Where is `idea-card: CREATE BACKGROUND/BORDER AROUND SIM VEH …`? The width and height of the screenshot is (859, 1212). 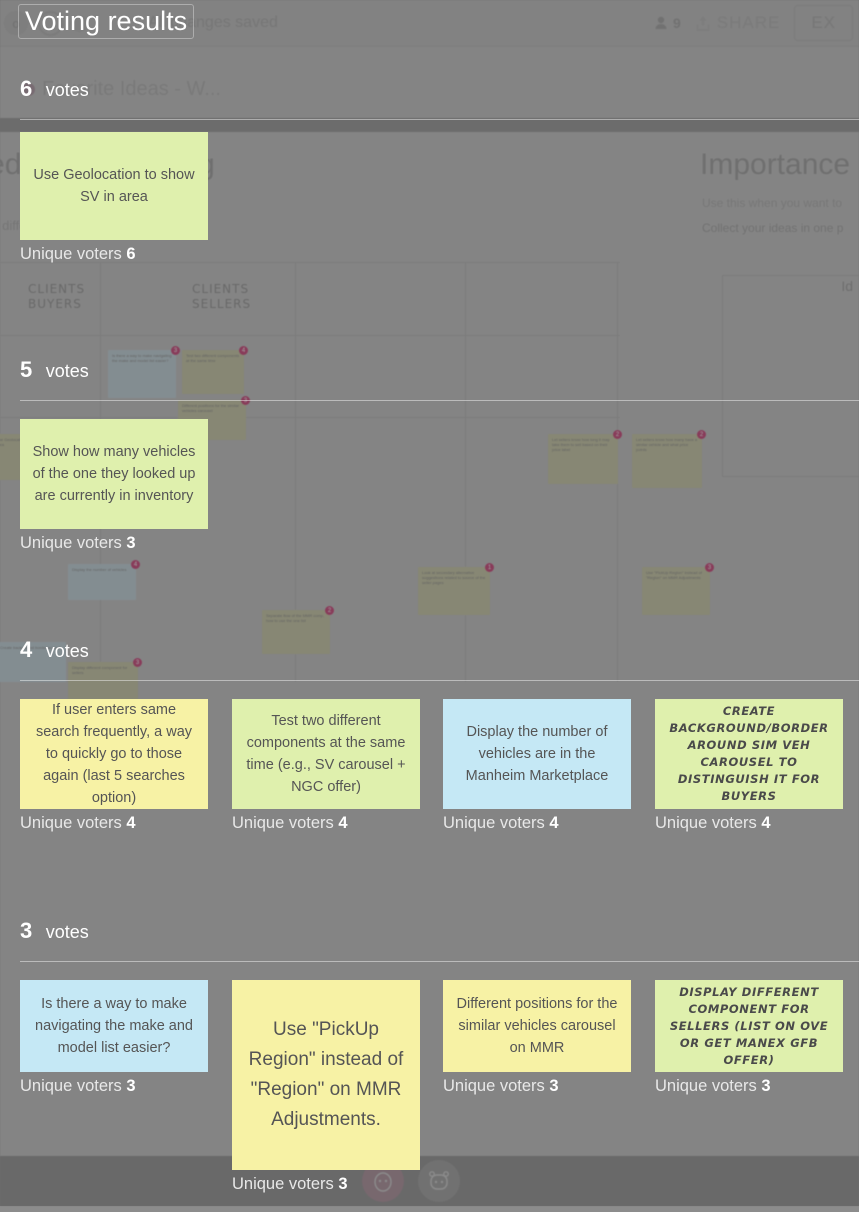
idea-card: CREATE BACKGROUND/BORDER AROUND SIM VEH … is located at coordinates (749, 766).